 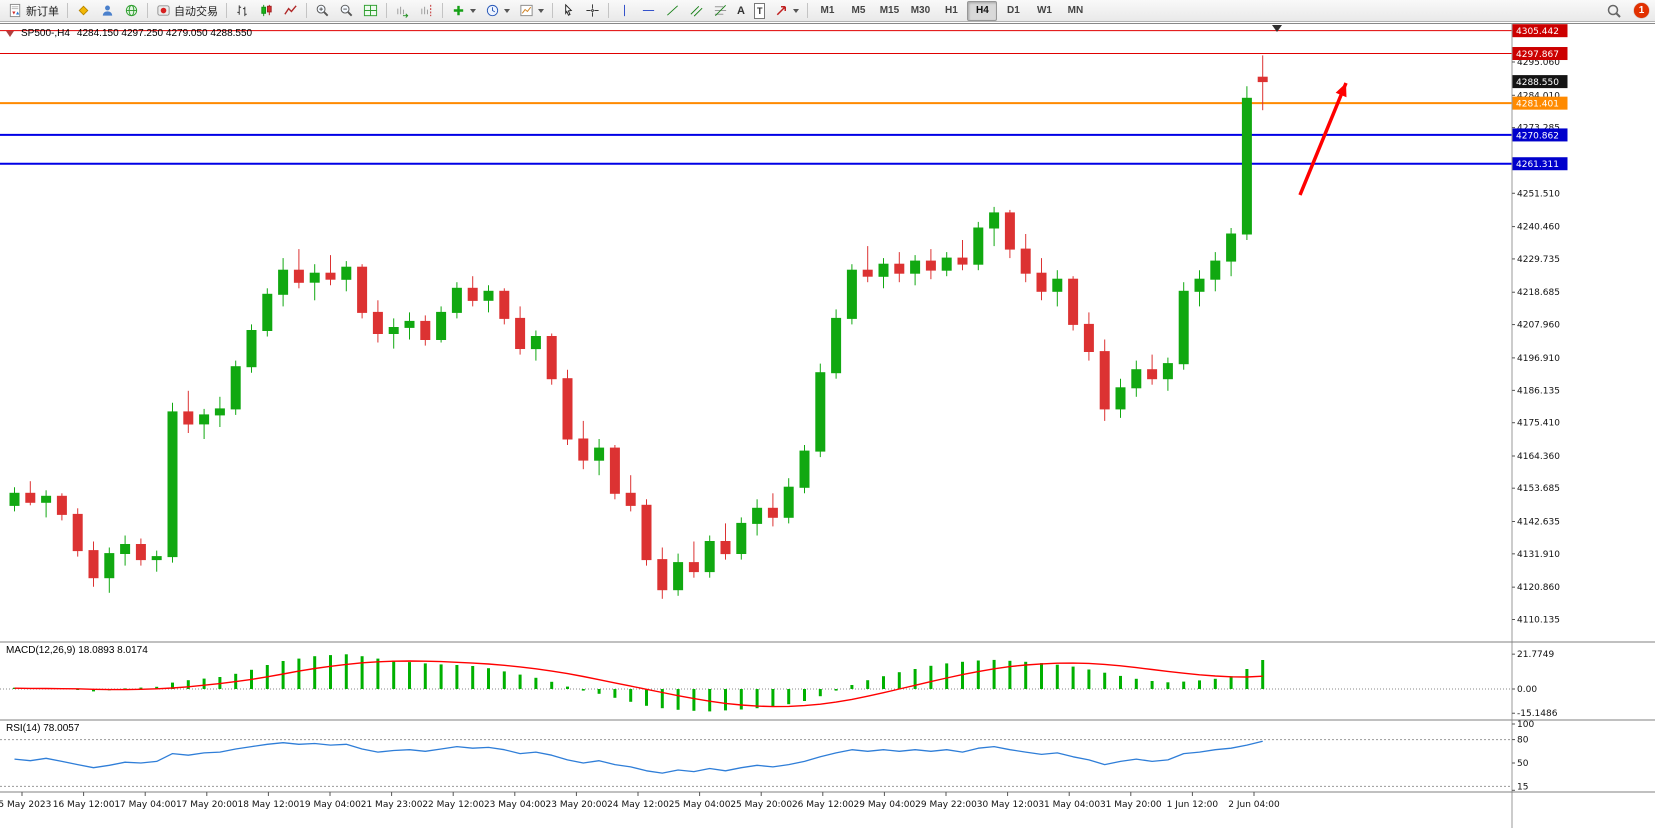 I want to click on zoom-out-button, so click(x=346, y=11).